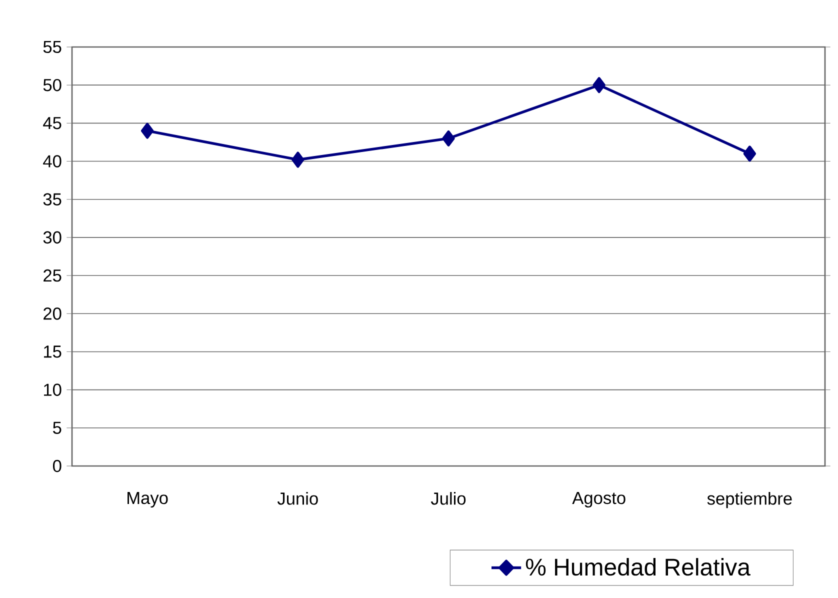 Image resolution: width=838 pixels, height=598 pixels. Describe the element at coordinates (57, 466) in the screenshot. I see `y-tick-label: 0` at that location.